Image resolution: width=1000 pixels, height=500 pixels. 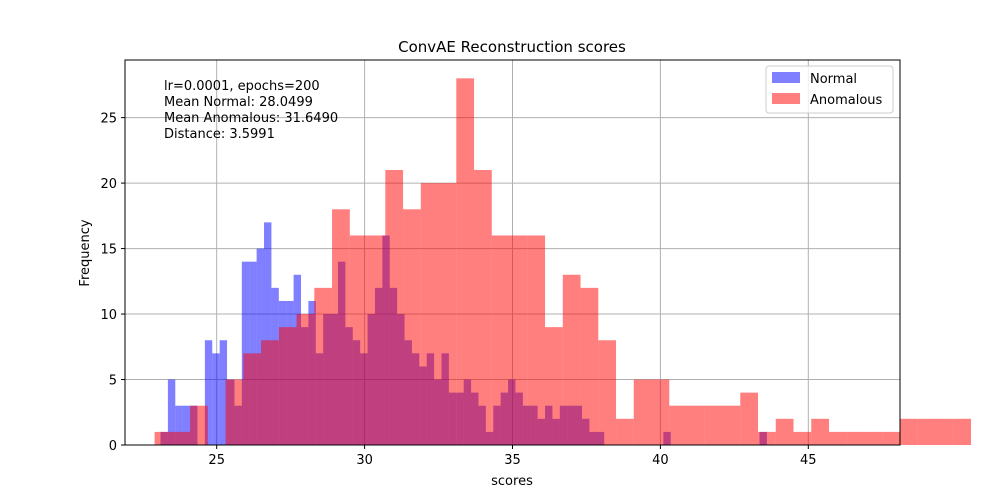 I want to click on x-tick-label: 45, so click(x=808, y=460).